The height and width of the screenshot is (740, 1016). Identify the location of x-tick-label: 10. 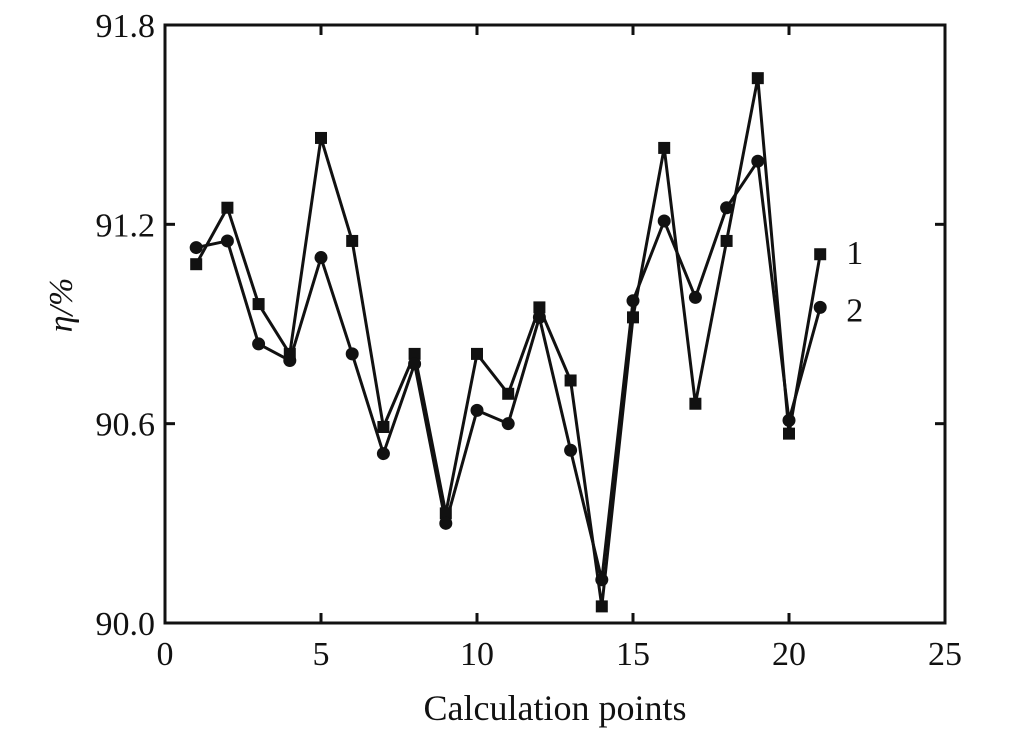
(477, 654).